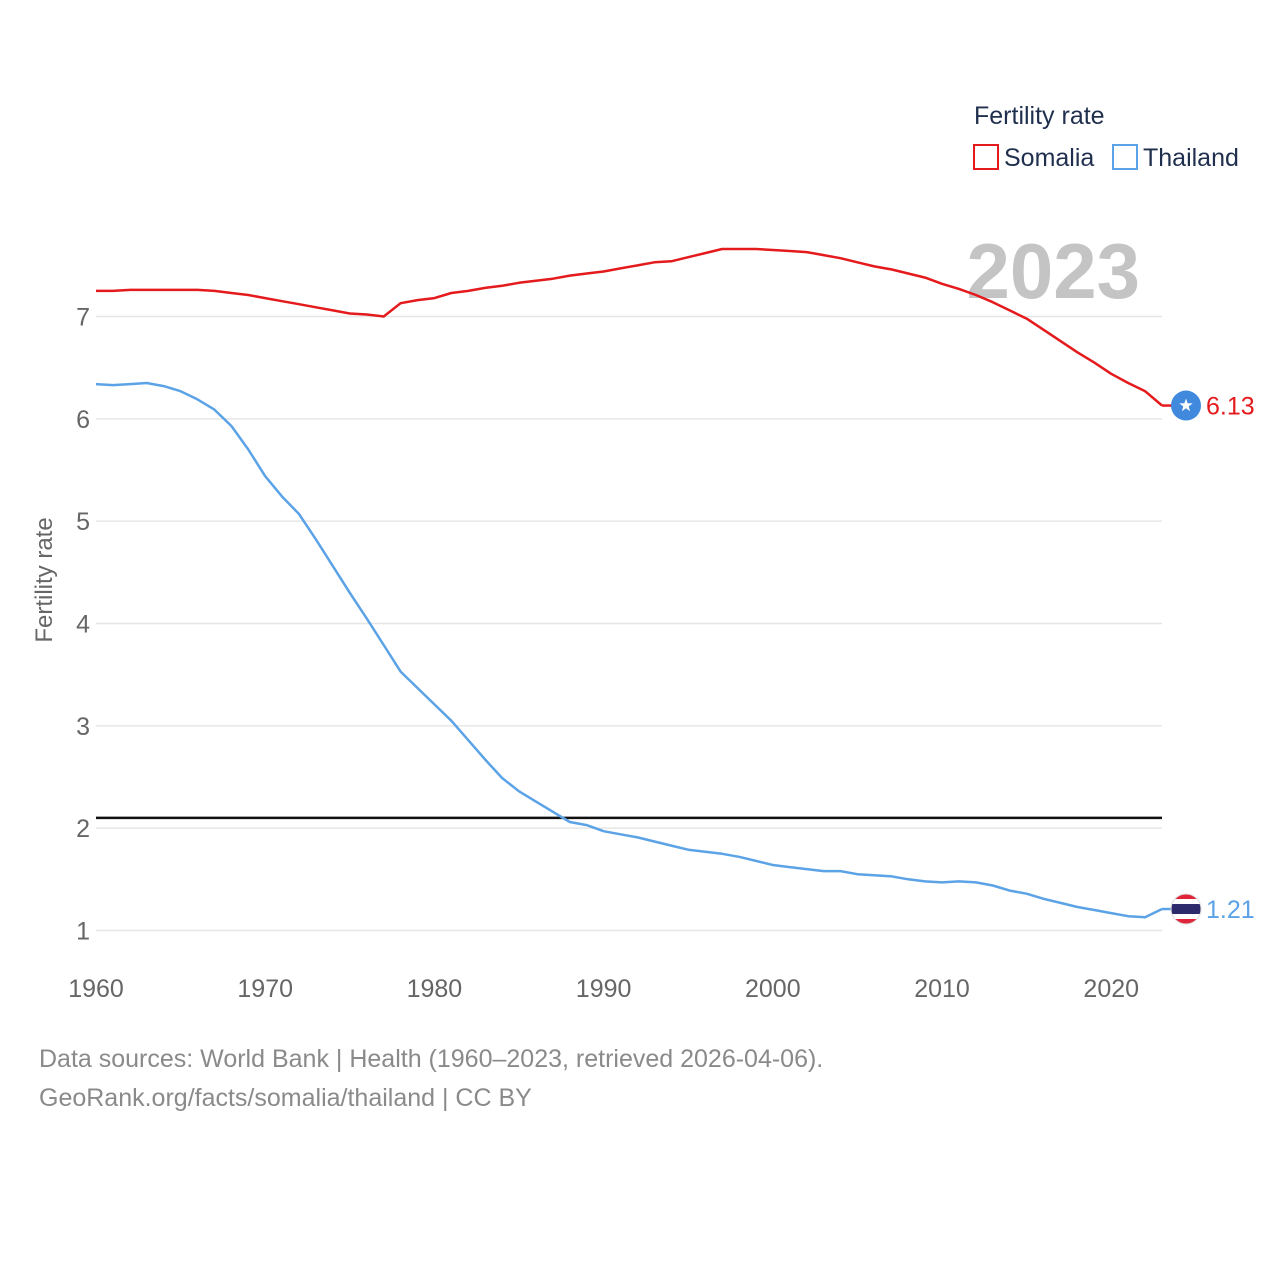  I want to click on legend-label-somalia: Somalia, so click(1049, 158).